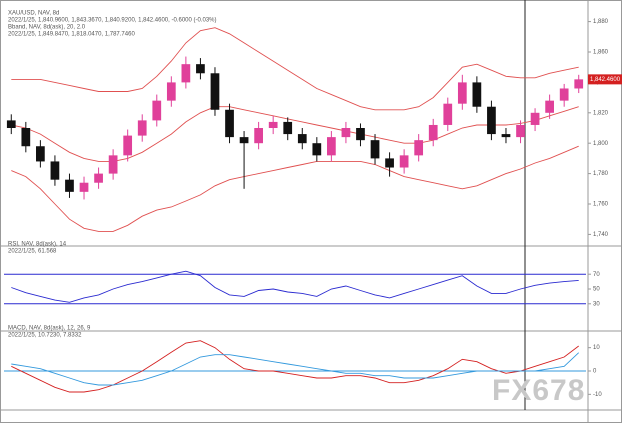 This screenshot has height=428, width=622. Describe the element at coordinates (49, 329) in the screenshot. I see `legend-text: MACD, NAV, 8d(ask), 12, 26, 9` at that location.